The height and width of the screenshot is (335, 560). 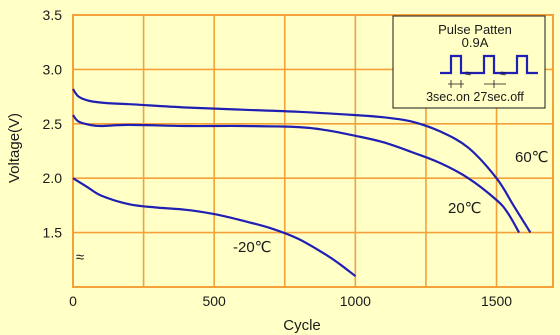 What do you see at coordinates (532, 157) in the screenshot?
I see `series-label-60c: 60℃` at bounding box center [532, 157].